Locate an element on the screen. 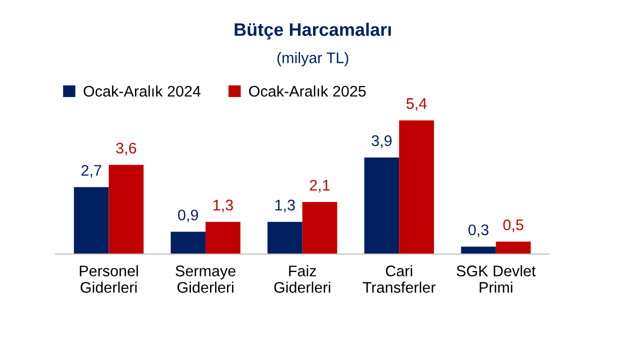 The width and height of the screenshot is (617, 341). data-label: 2,1 is located at coordinates (320, 186).